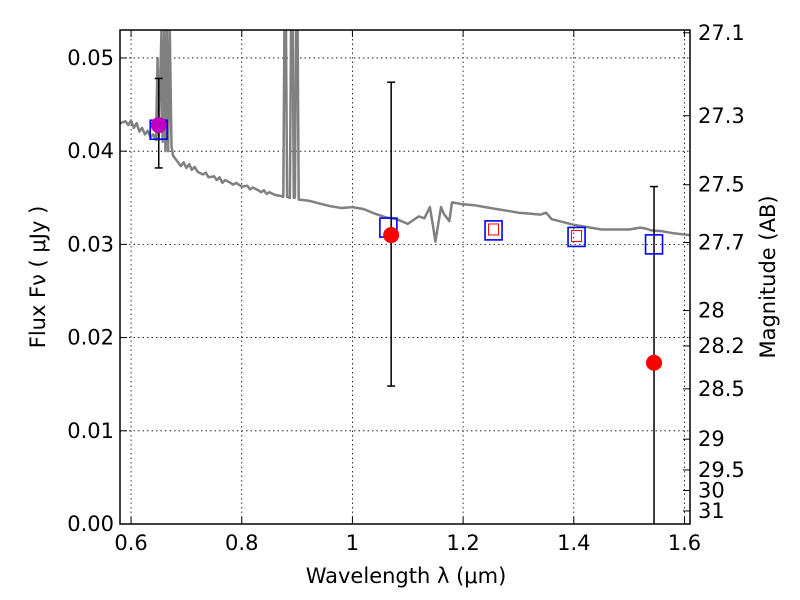 This screenshot has height=600, width=800. Describe the element at coordinates (462, 543) in the screenshot. I see `x-tick-label: 1.2` at that location.